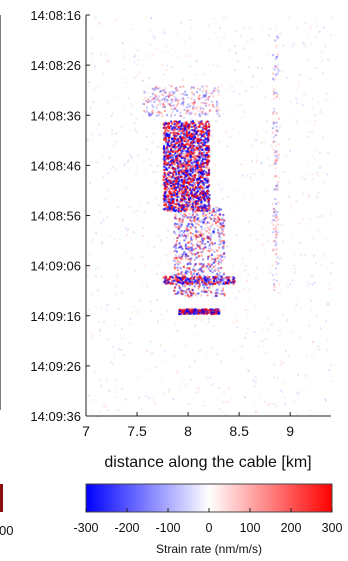  Describe the element at coordinates (188, 425) in the screenshot. I see `x-axis-ticks: 7 7.5 8 8.5 9` at that location.